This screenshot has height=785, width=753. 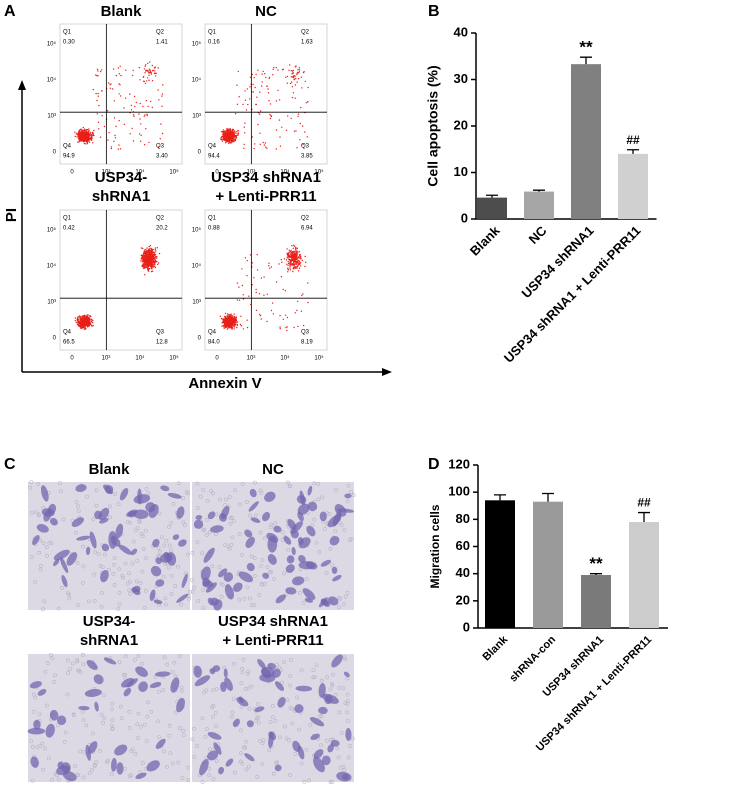 What do you see at coordinates (644, 575) in the screenshot?
I see `bar` at bounding box center [644, 575].